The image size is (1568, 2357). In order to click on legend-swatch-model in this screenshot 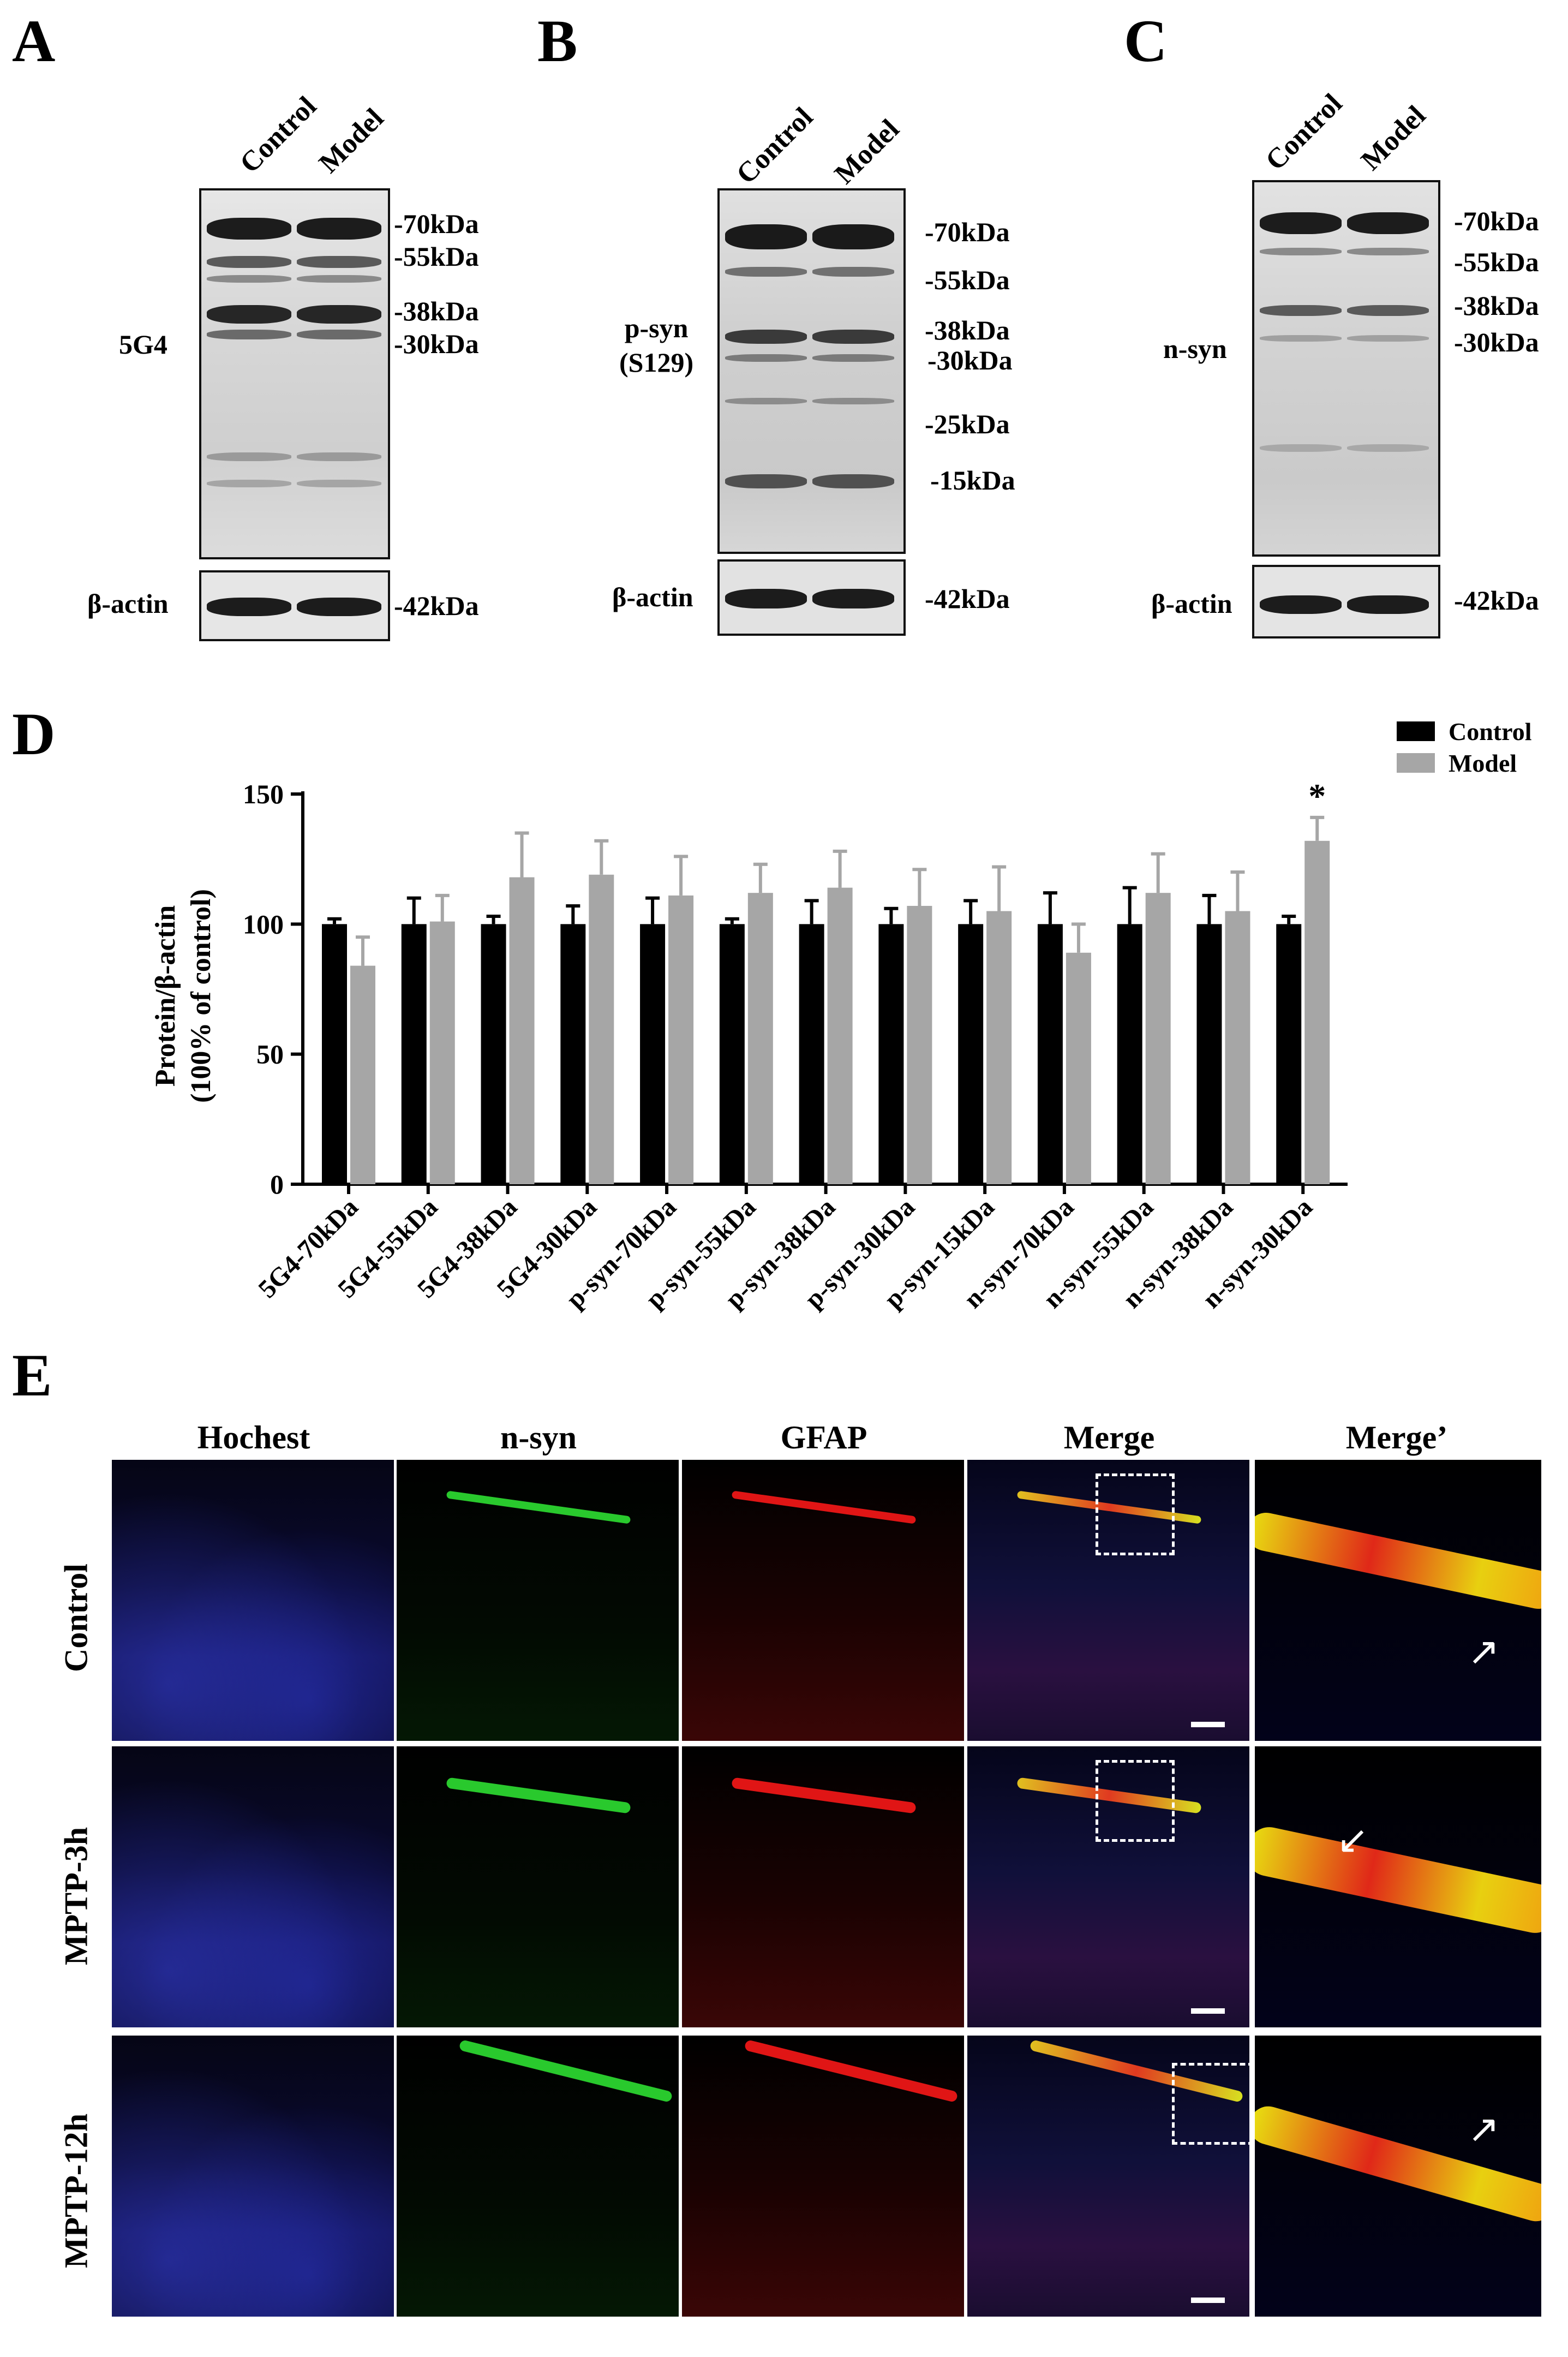, I will do `click(1416, 763)`.